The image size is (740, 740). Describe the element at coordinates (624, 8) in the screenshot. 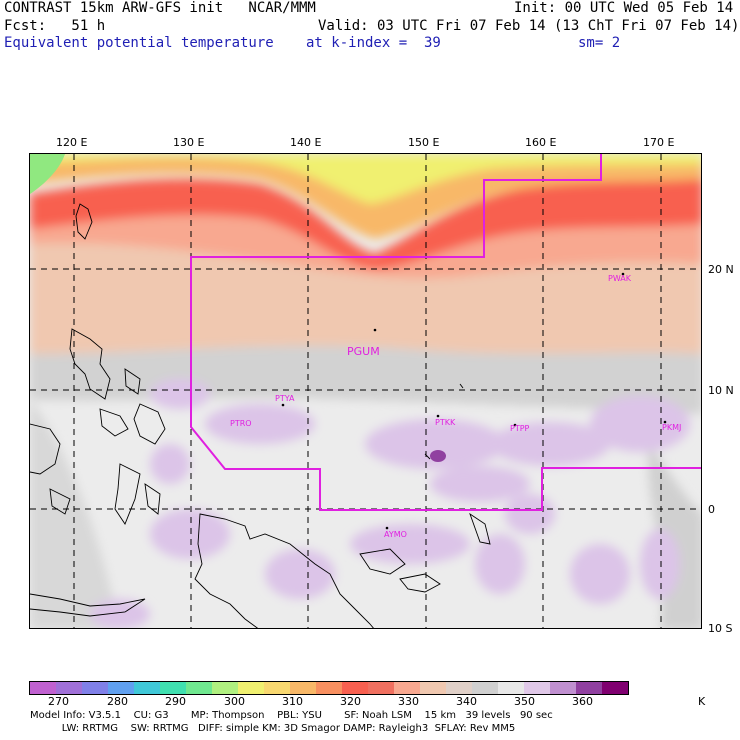

I see `init-time: Init: 00 UTC Wed 05 Feb 14` at that location.